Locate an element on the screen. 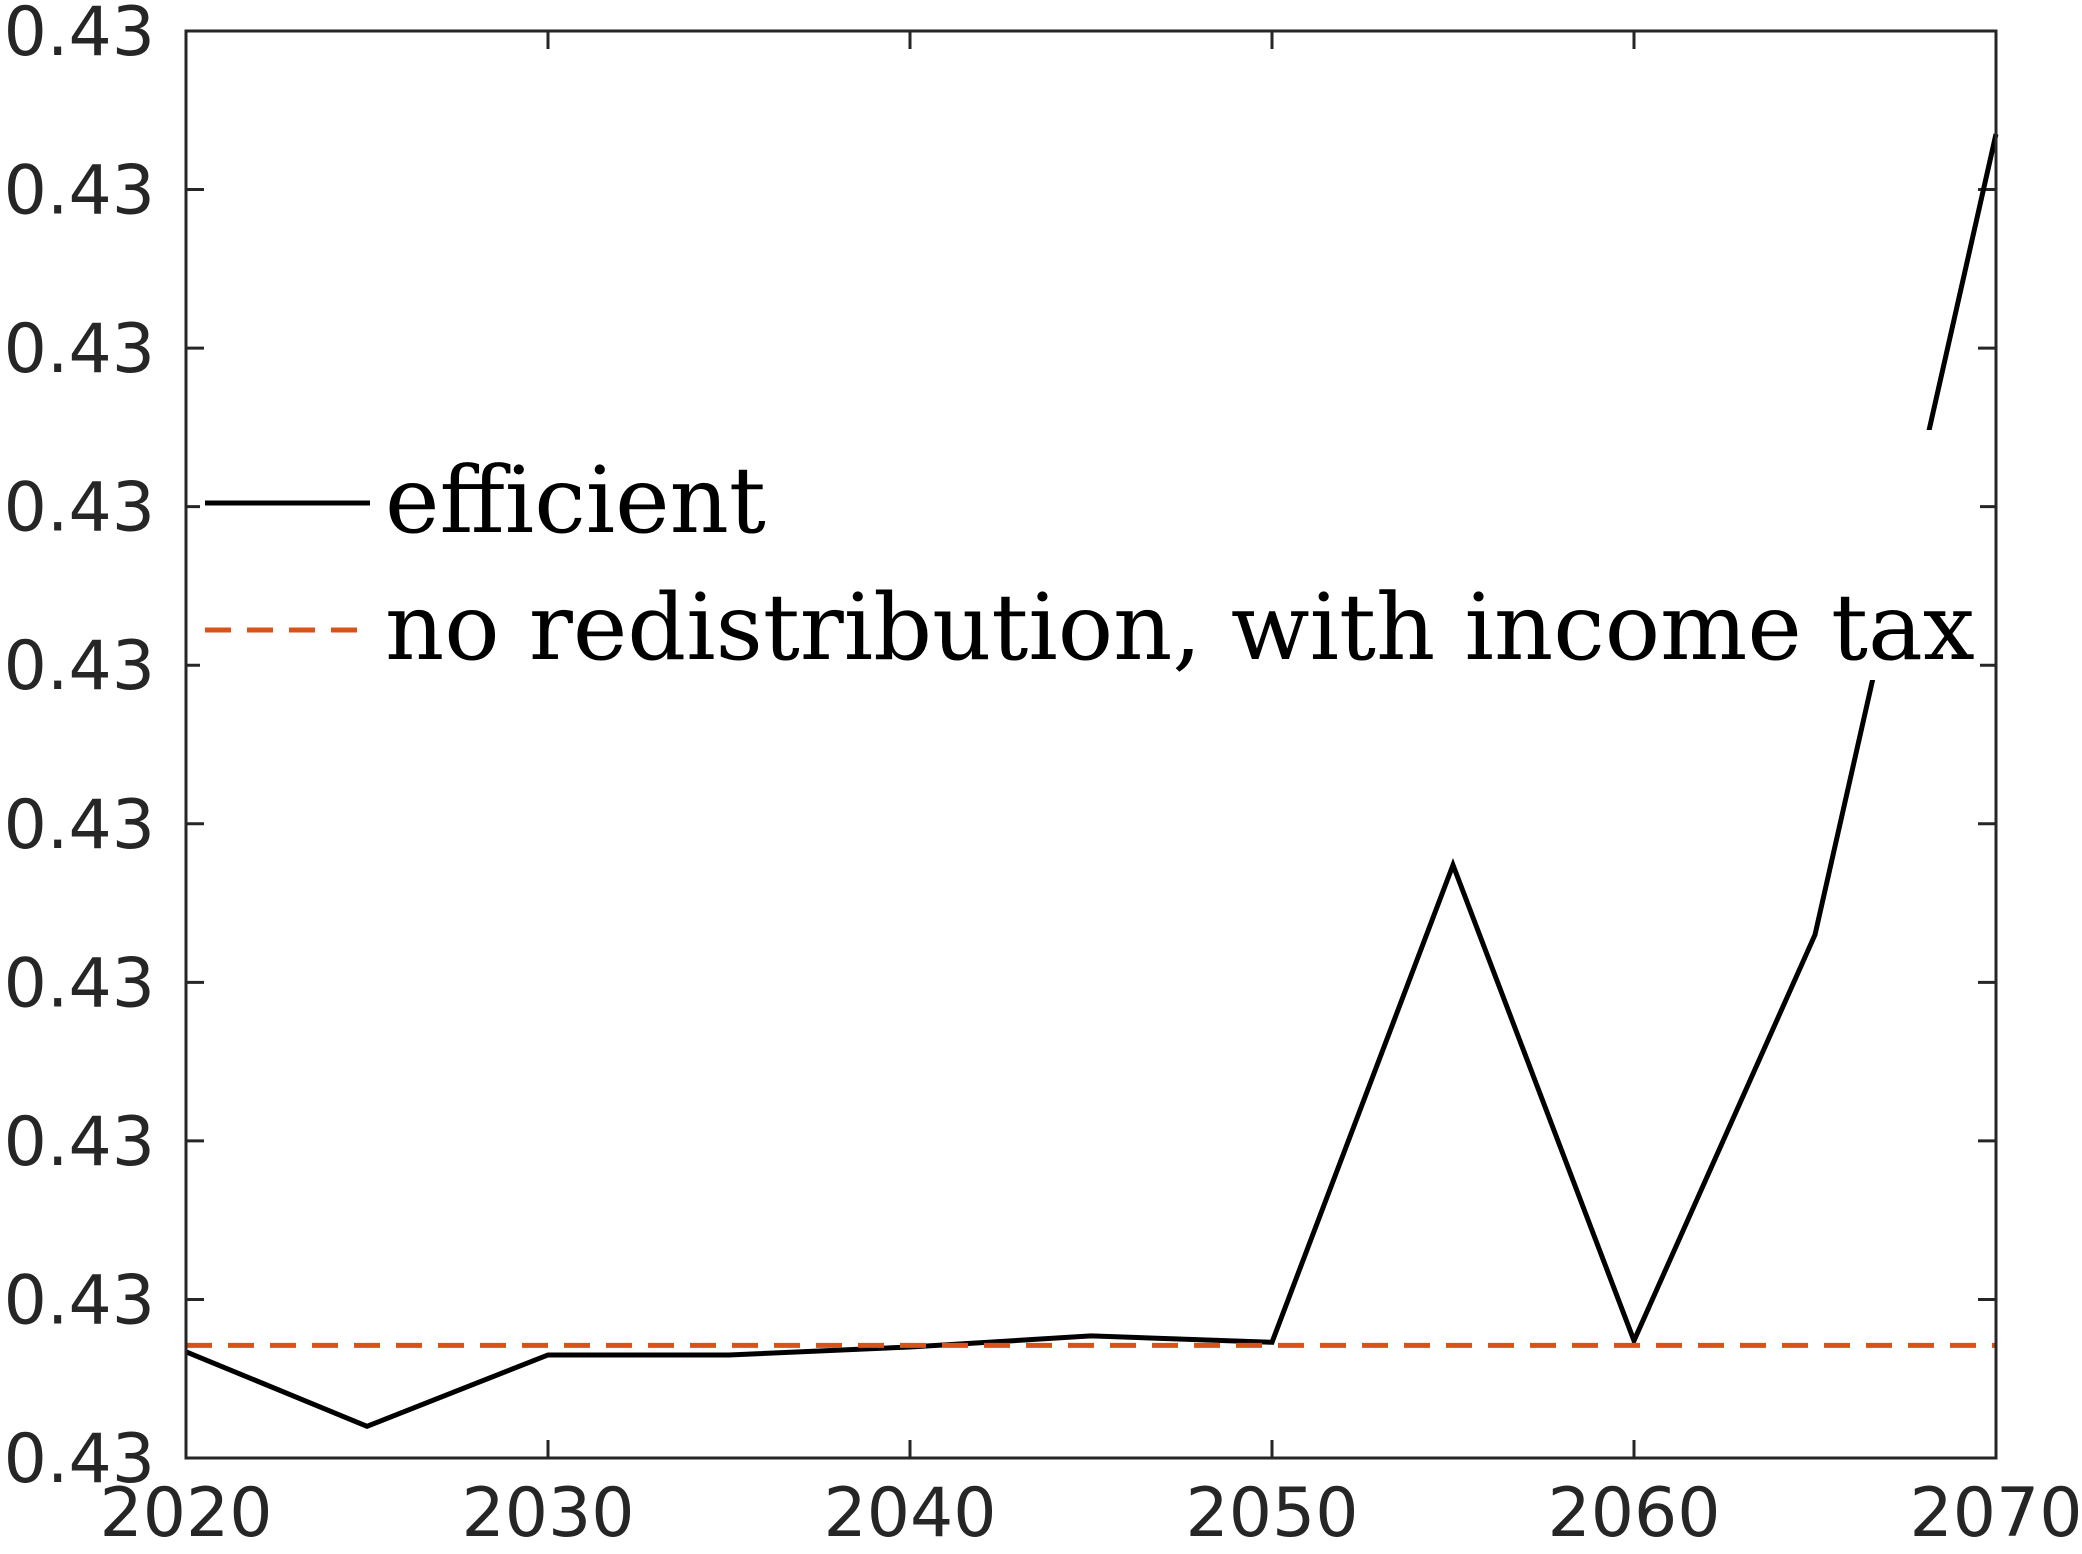 The width and height of the screenshot is (2082, 1554). x-tick-label: 2040 is located at coordinates (909, 1513).